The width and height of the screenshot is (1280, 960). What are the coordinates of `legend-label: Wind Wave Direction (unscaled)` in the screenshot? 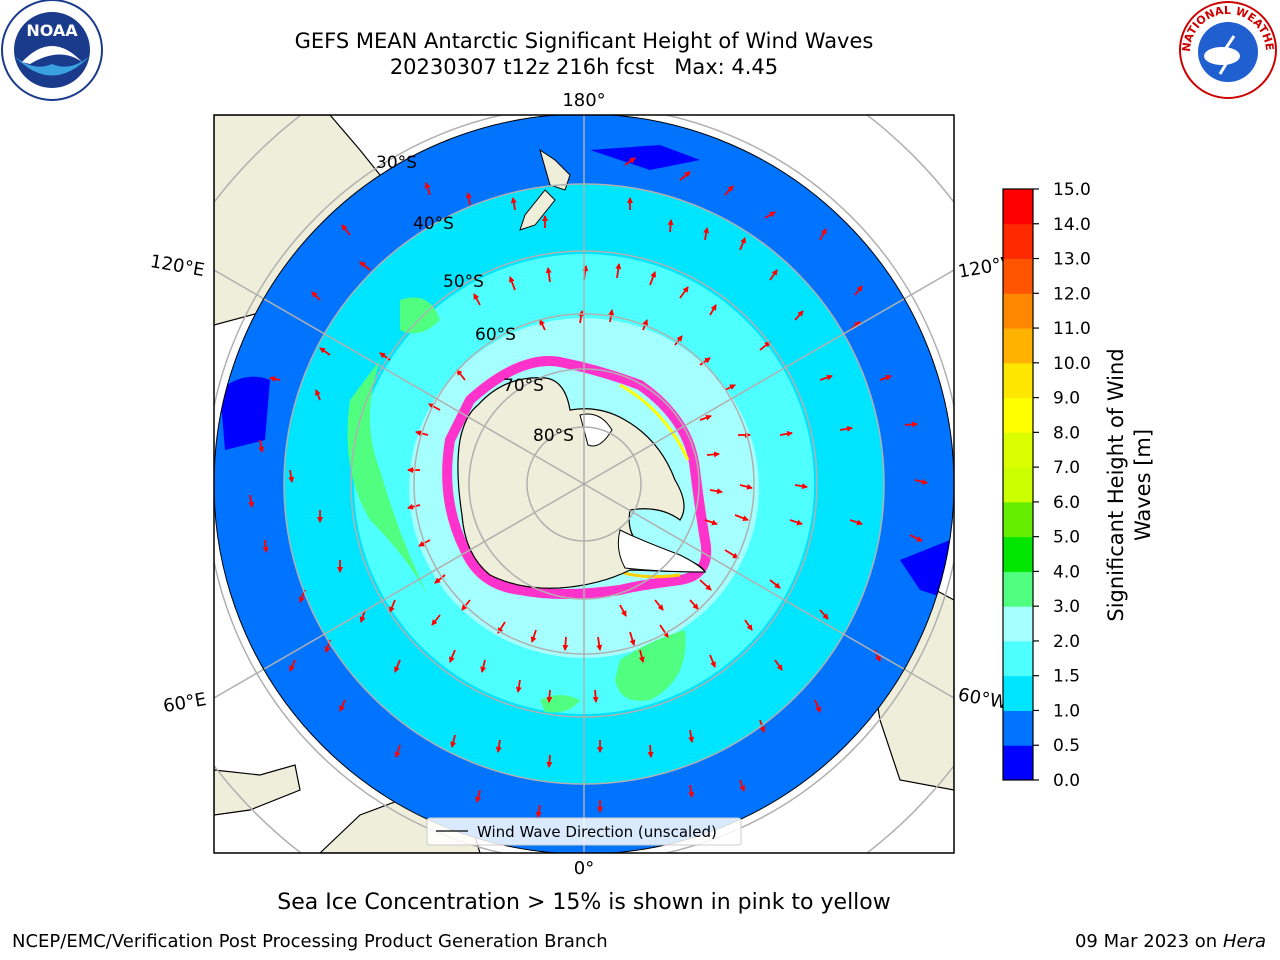 It's located at (597, 832).